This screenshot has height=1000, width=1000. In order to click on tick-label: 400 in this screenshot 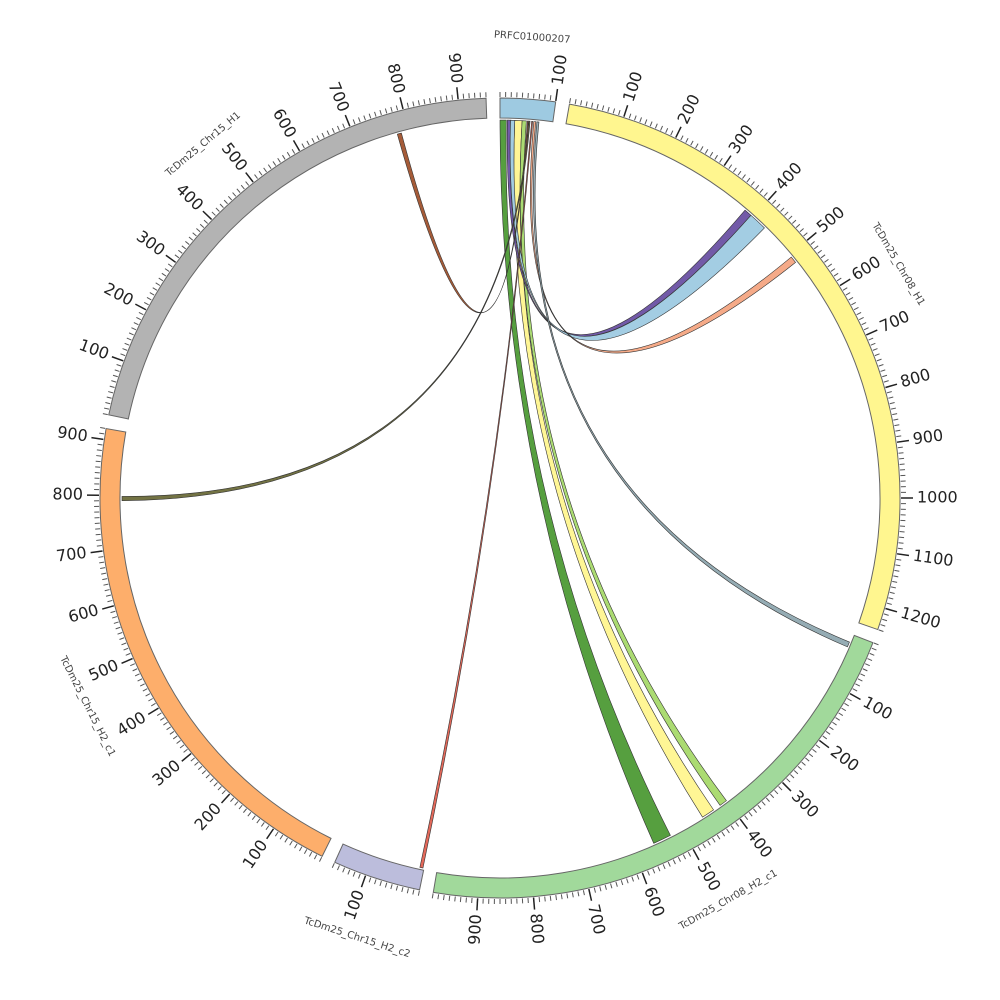, I will do `click(788, 175)`.